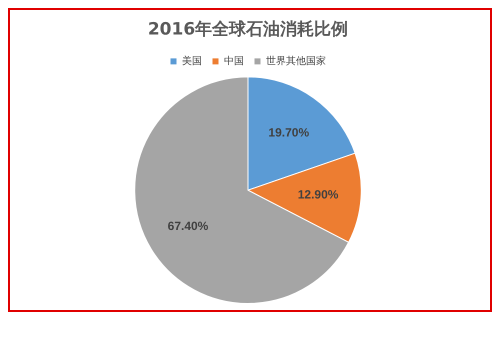 This screenshot has height=362, width=500. Describe the element at coordinates (289, 132) in the screenshot. I see `data-label: 19.70%` at that location.